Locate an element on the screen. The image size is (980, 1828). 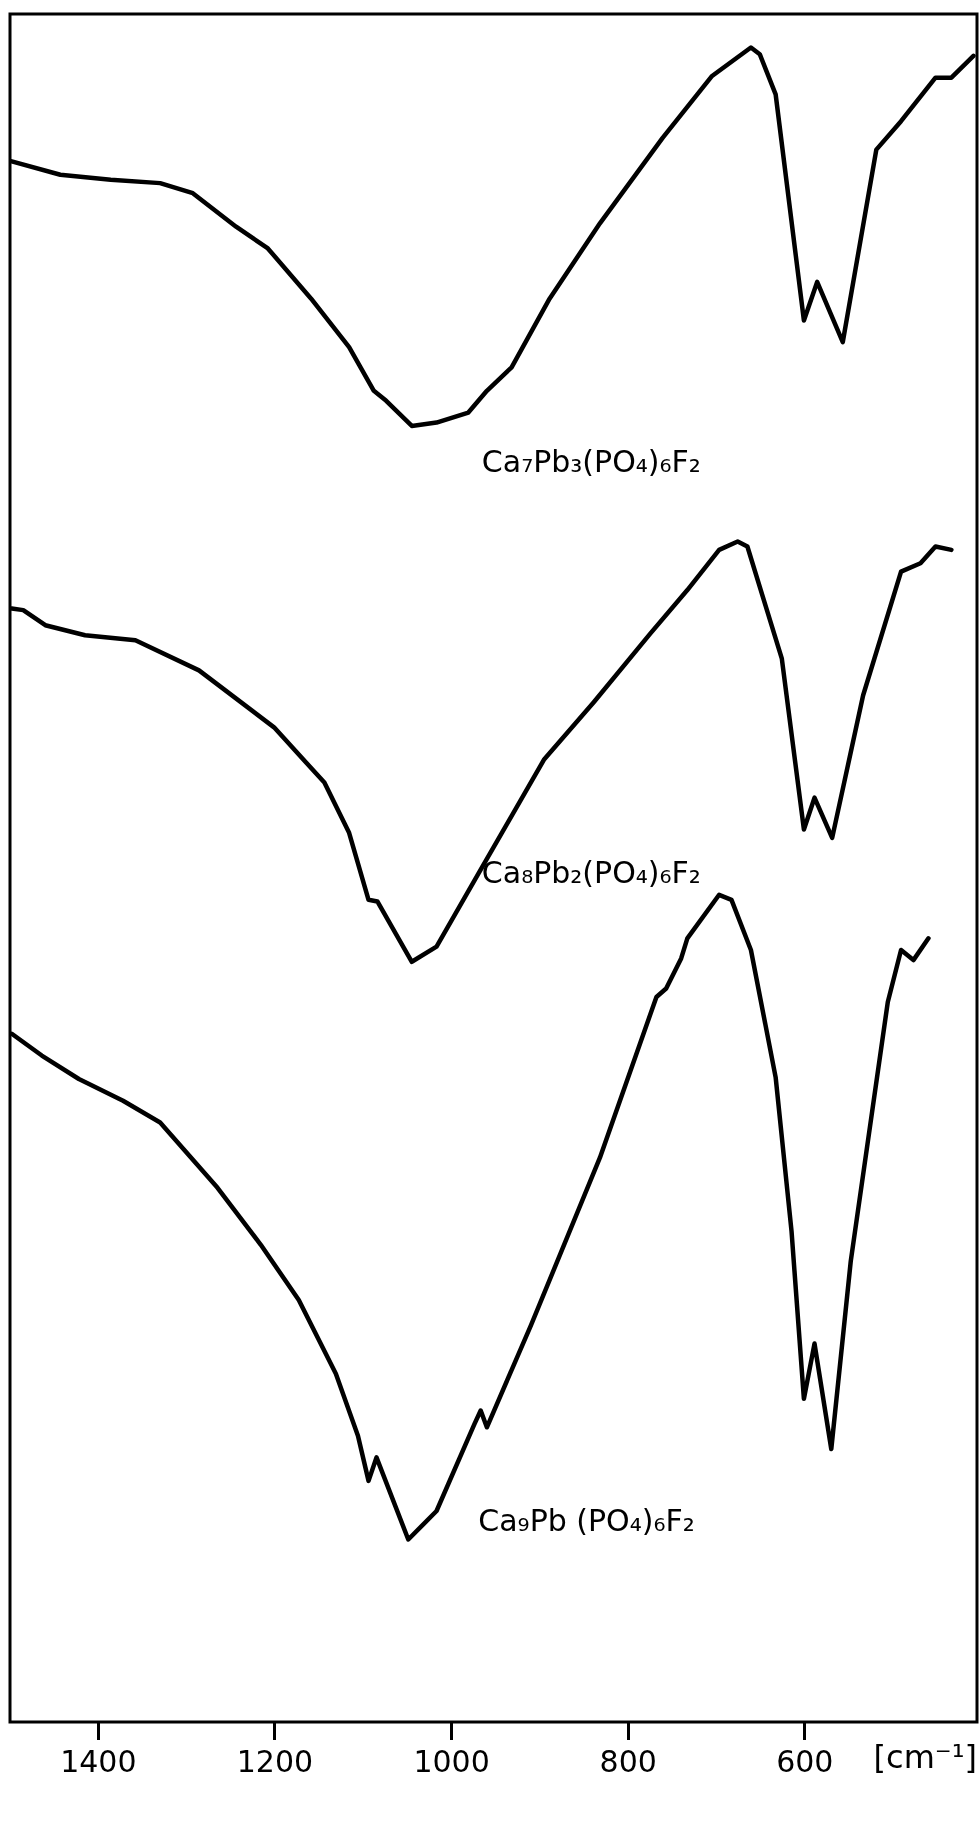
series-label: Ca₈Pb₂(PO₄)₆F₂ is located at coordinates (591, 872).